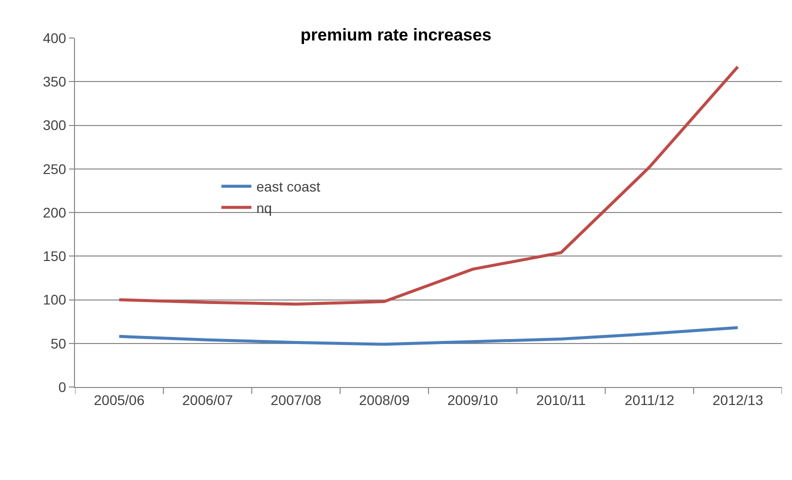 The width and height of the screenshot is (792, 480). I want to click on x-tick-label: 2008/09, so click(384, 400).